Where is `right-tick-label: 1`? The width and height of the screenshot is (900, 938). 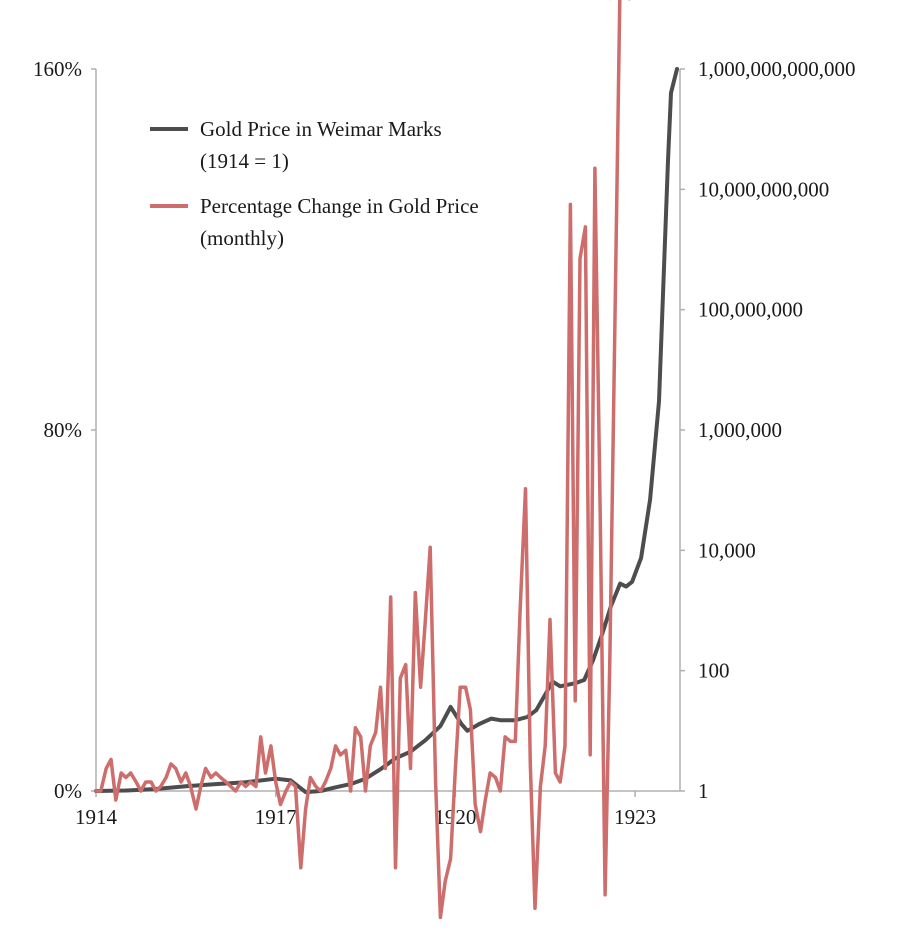 right-tick-label: 1 is located at coordinates (703, 791).